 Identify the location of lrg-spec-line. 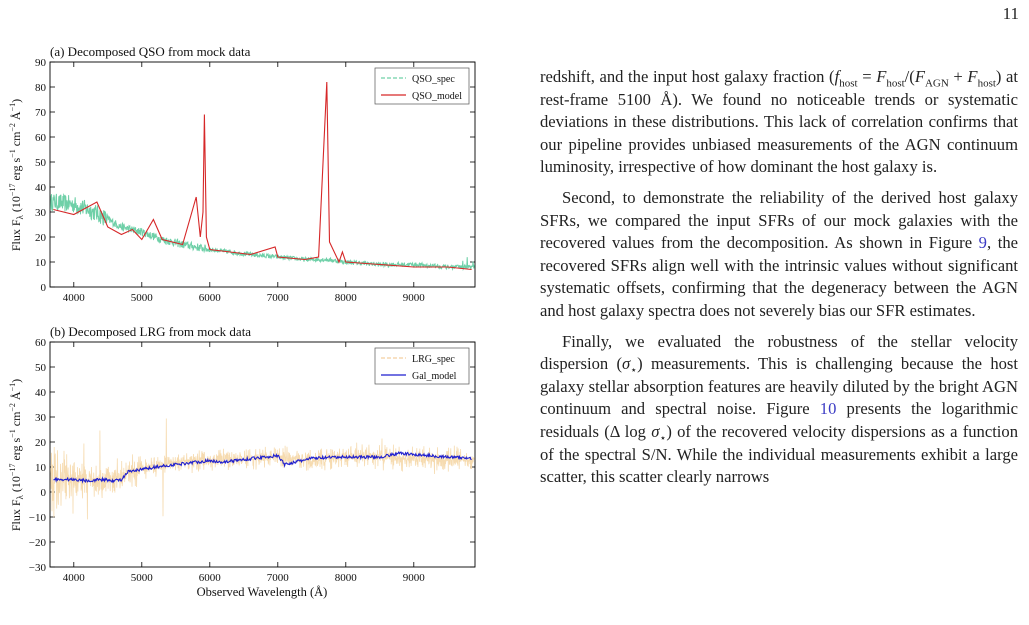
(262, 469).